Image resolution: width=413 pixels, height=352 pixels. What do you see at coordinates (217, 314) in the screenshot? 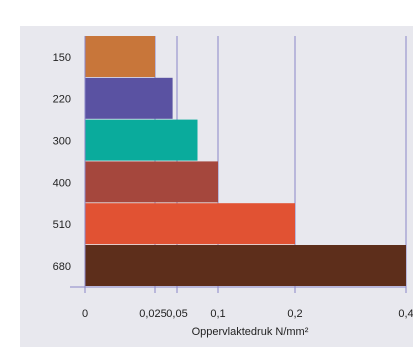
I see `tick-label-0-1: 0,1` at bounding box center [217, 314].